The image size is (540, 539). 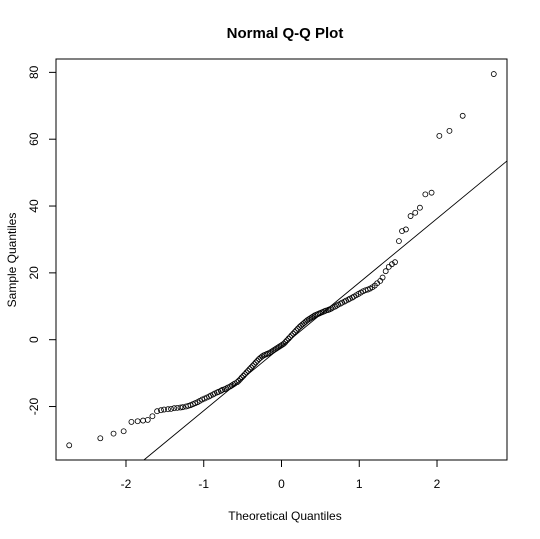 What do you see at coordinates (203, 484) in the screenshot?
I see `x-tick-label: -1` at bounding box center [203, 484].